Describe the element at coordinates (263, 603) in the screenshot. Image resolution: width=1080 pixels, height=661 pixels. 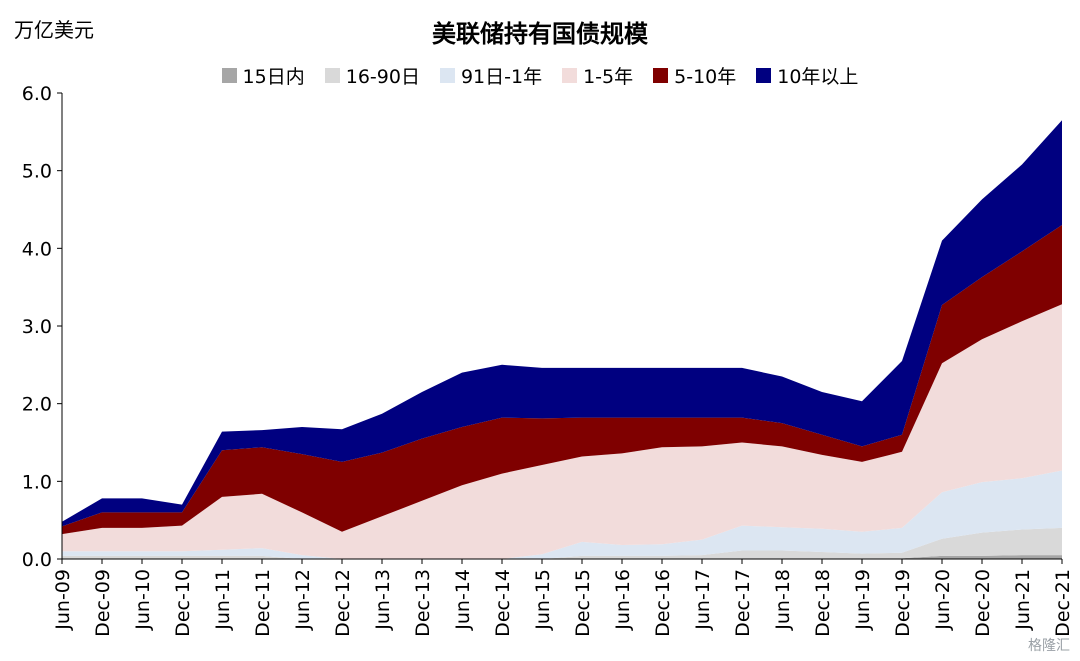
I see `x-tick-label: Dec-11` at that location.